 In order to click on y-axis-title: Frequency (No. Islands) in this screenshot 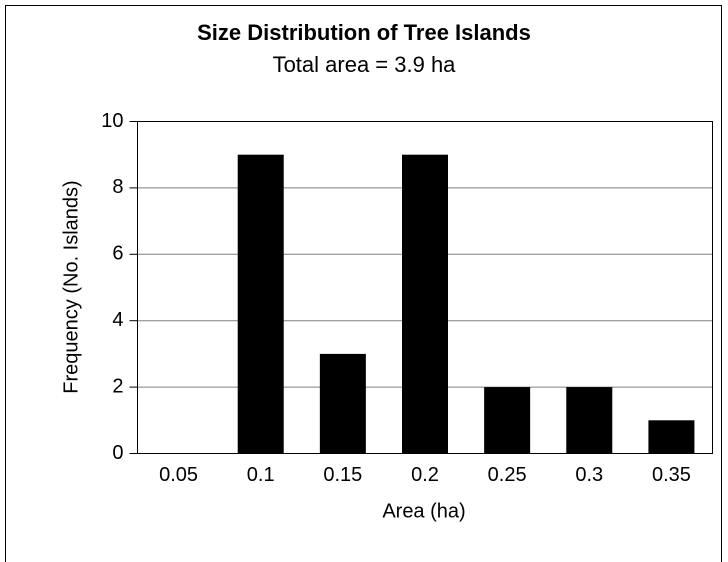, I will do `click(71, 286)`.